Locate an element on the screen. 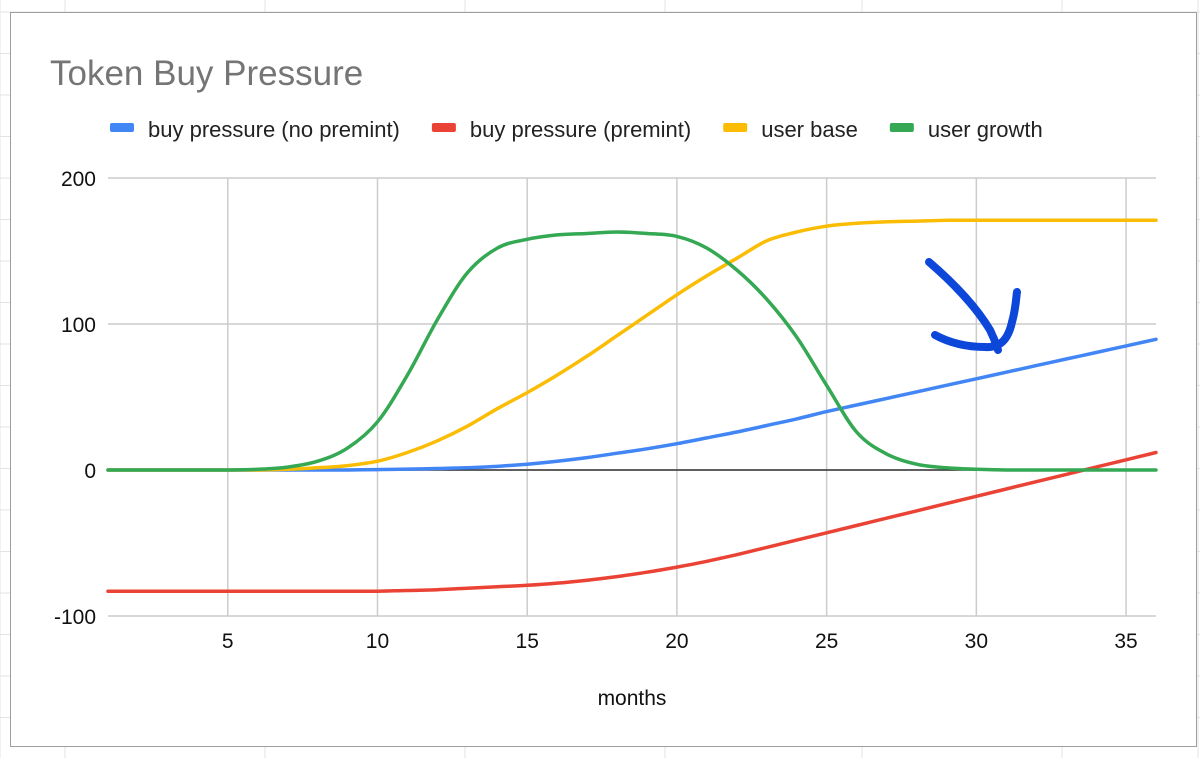  x-tick-label: 35 is located at coordinates (1125, 641).